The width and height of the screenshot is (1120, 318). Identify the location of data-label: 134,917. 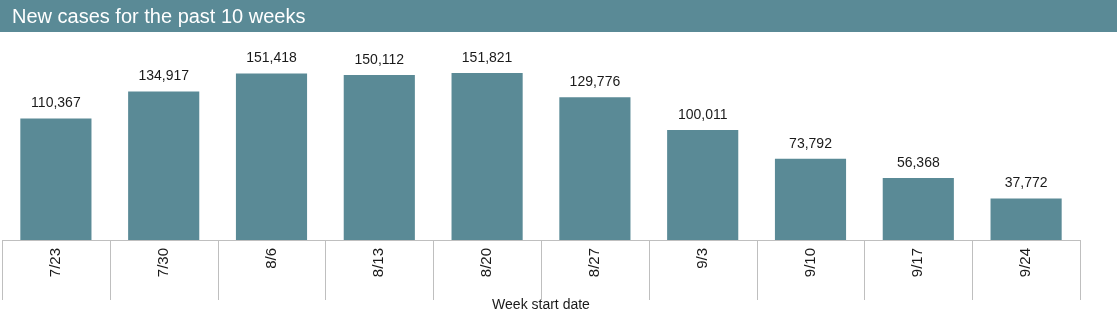
(164, 75).